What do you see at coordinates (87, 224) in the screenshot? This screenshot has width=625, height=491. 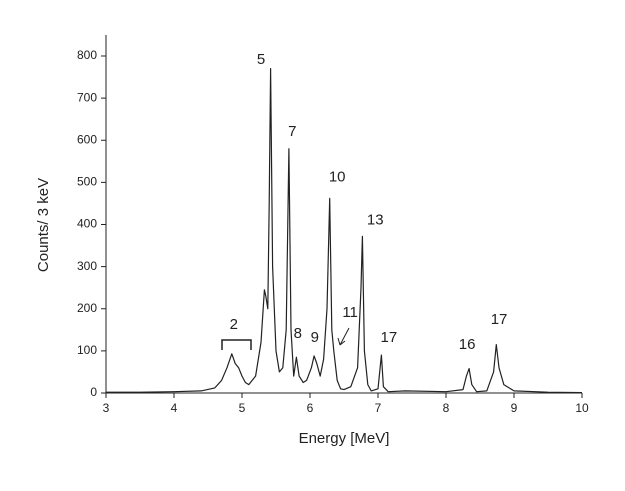 I see `y-tick-label: 400` at bounding box center [87, 224].